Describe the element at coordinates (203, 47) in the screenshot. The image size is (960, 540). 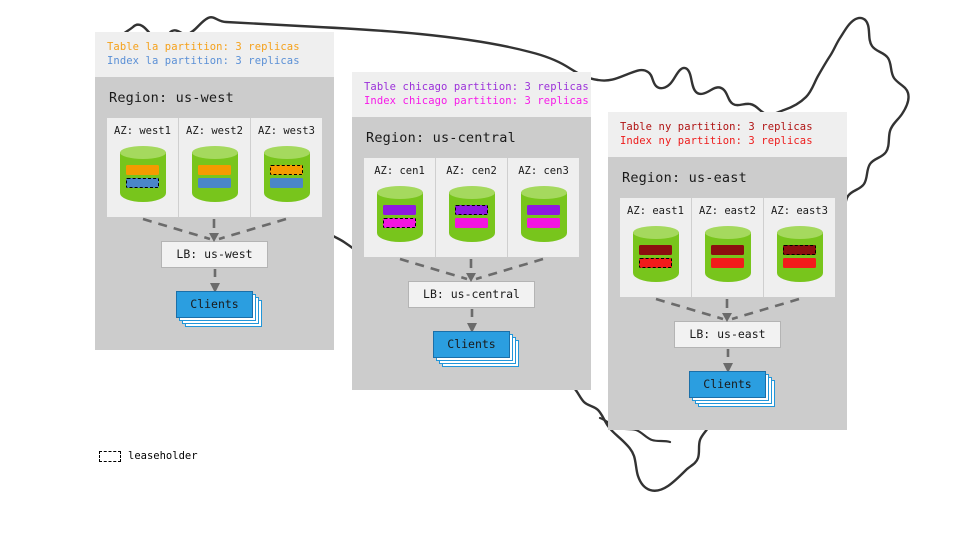
I see `partition-line-table: Table la partition: 3 replicas` at that location.